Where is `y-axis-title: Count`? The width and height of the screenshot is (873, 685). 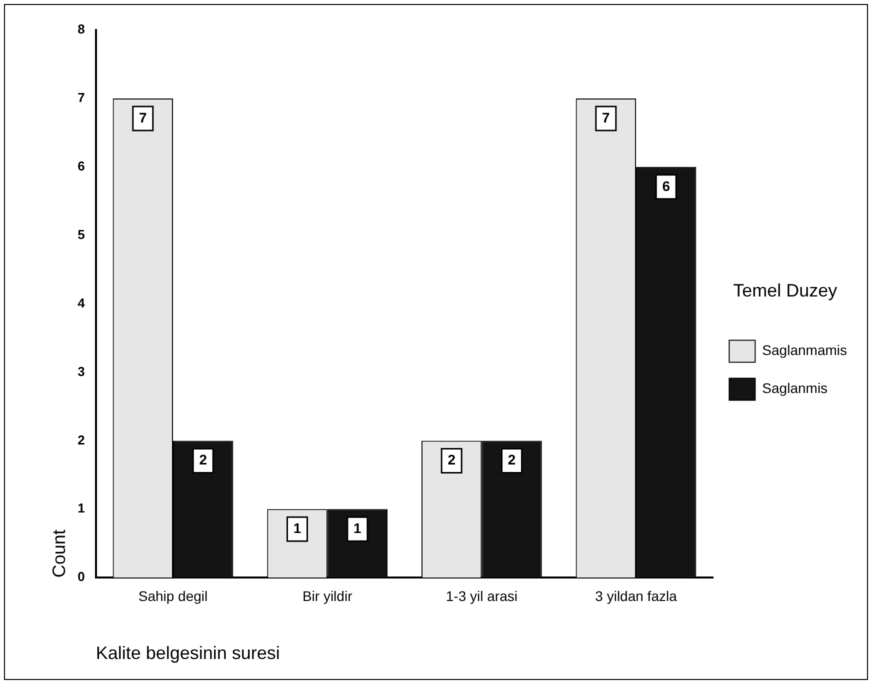
y-axis-title: Count is located at coordinates (58, 554).